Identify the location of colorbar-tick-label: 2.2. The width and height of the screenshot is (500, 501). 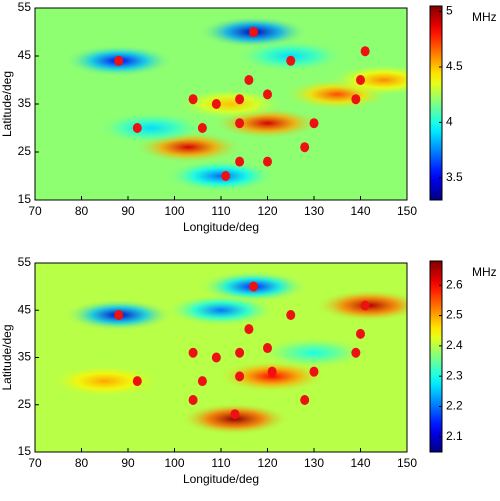
(454, 406).